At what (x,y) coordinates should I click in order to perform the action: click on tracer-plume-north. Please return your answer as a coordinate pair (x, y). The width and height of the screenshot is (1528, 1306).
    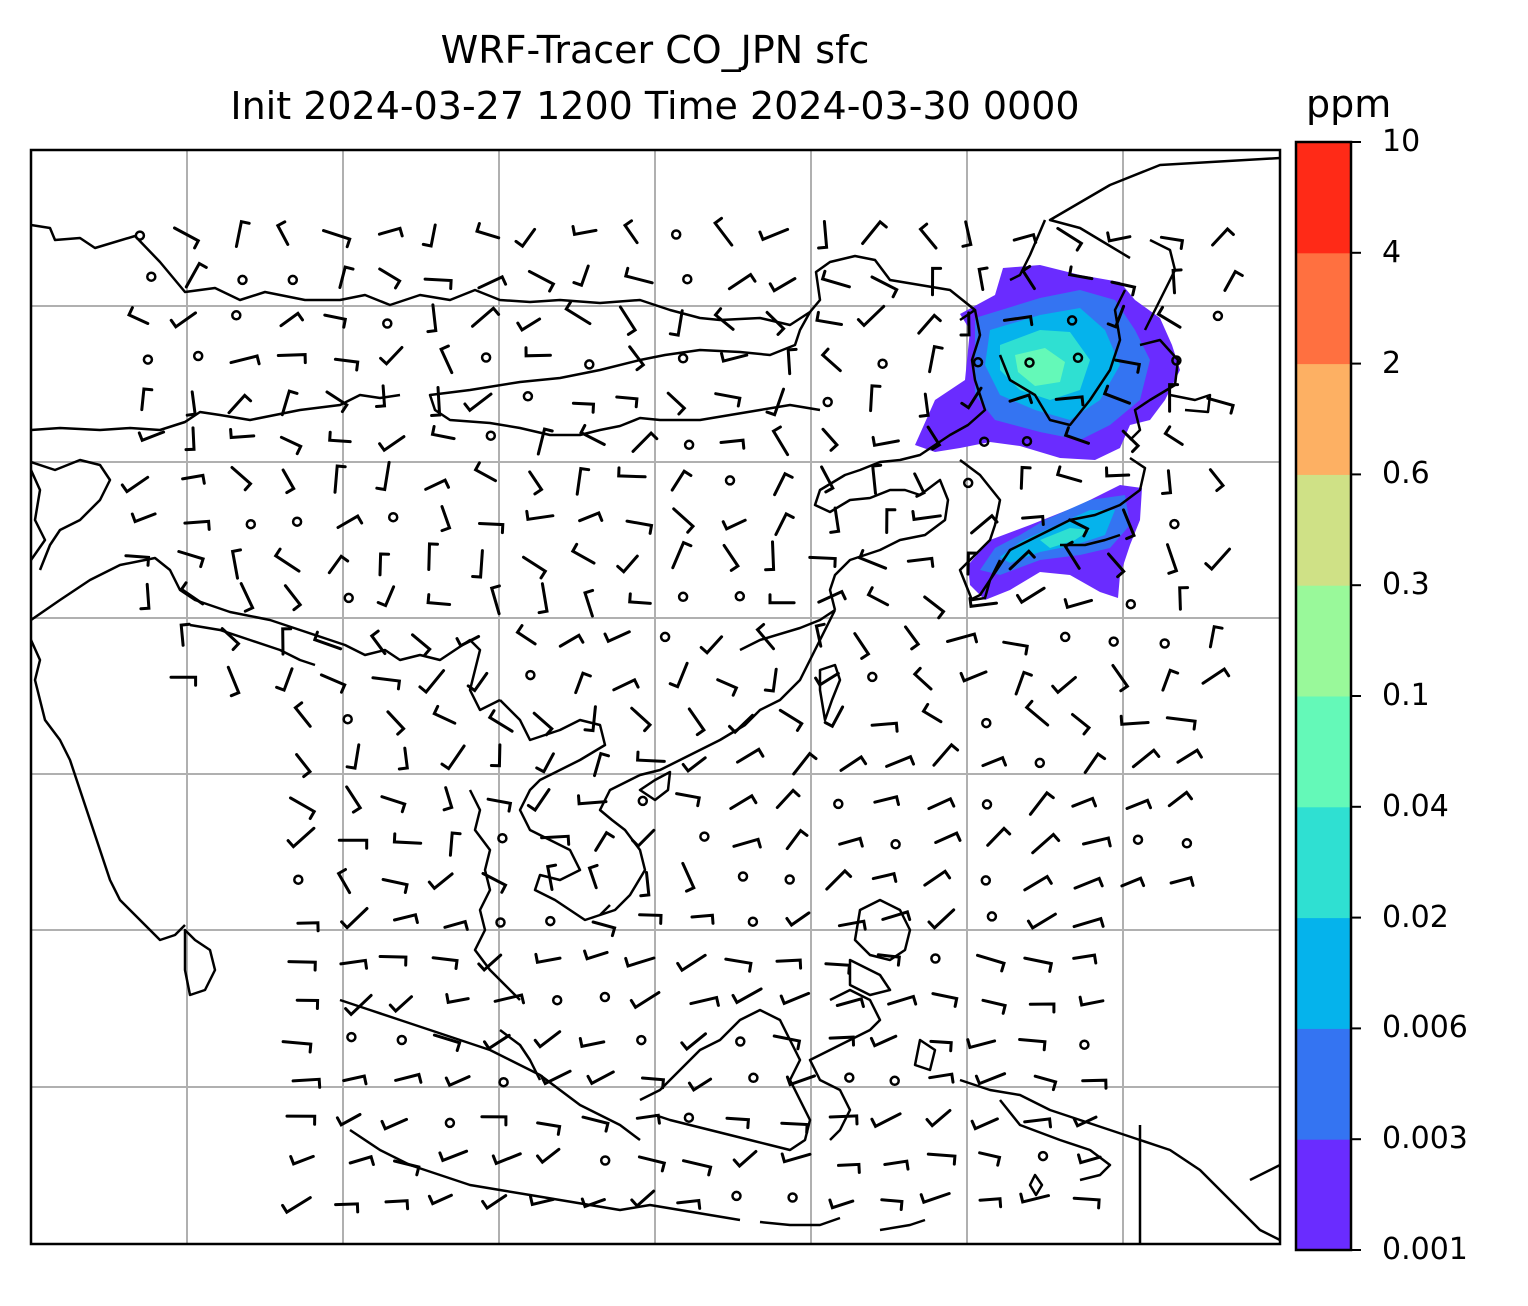
    Looking at the image, I should click on (1047, 362).